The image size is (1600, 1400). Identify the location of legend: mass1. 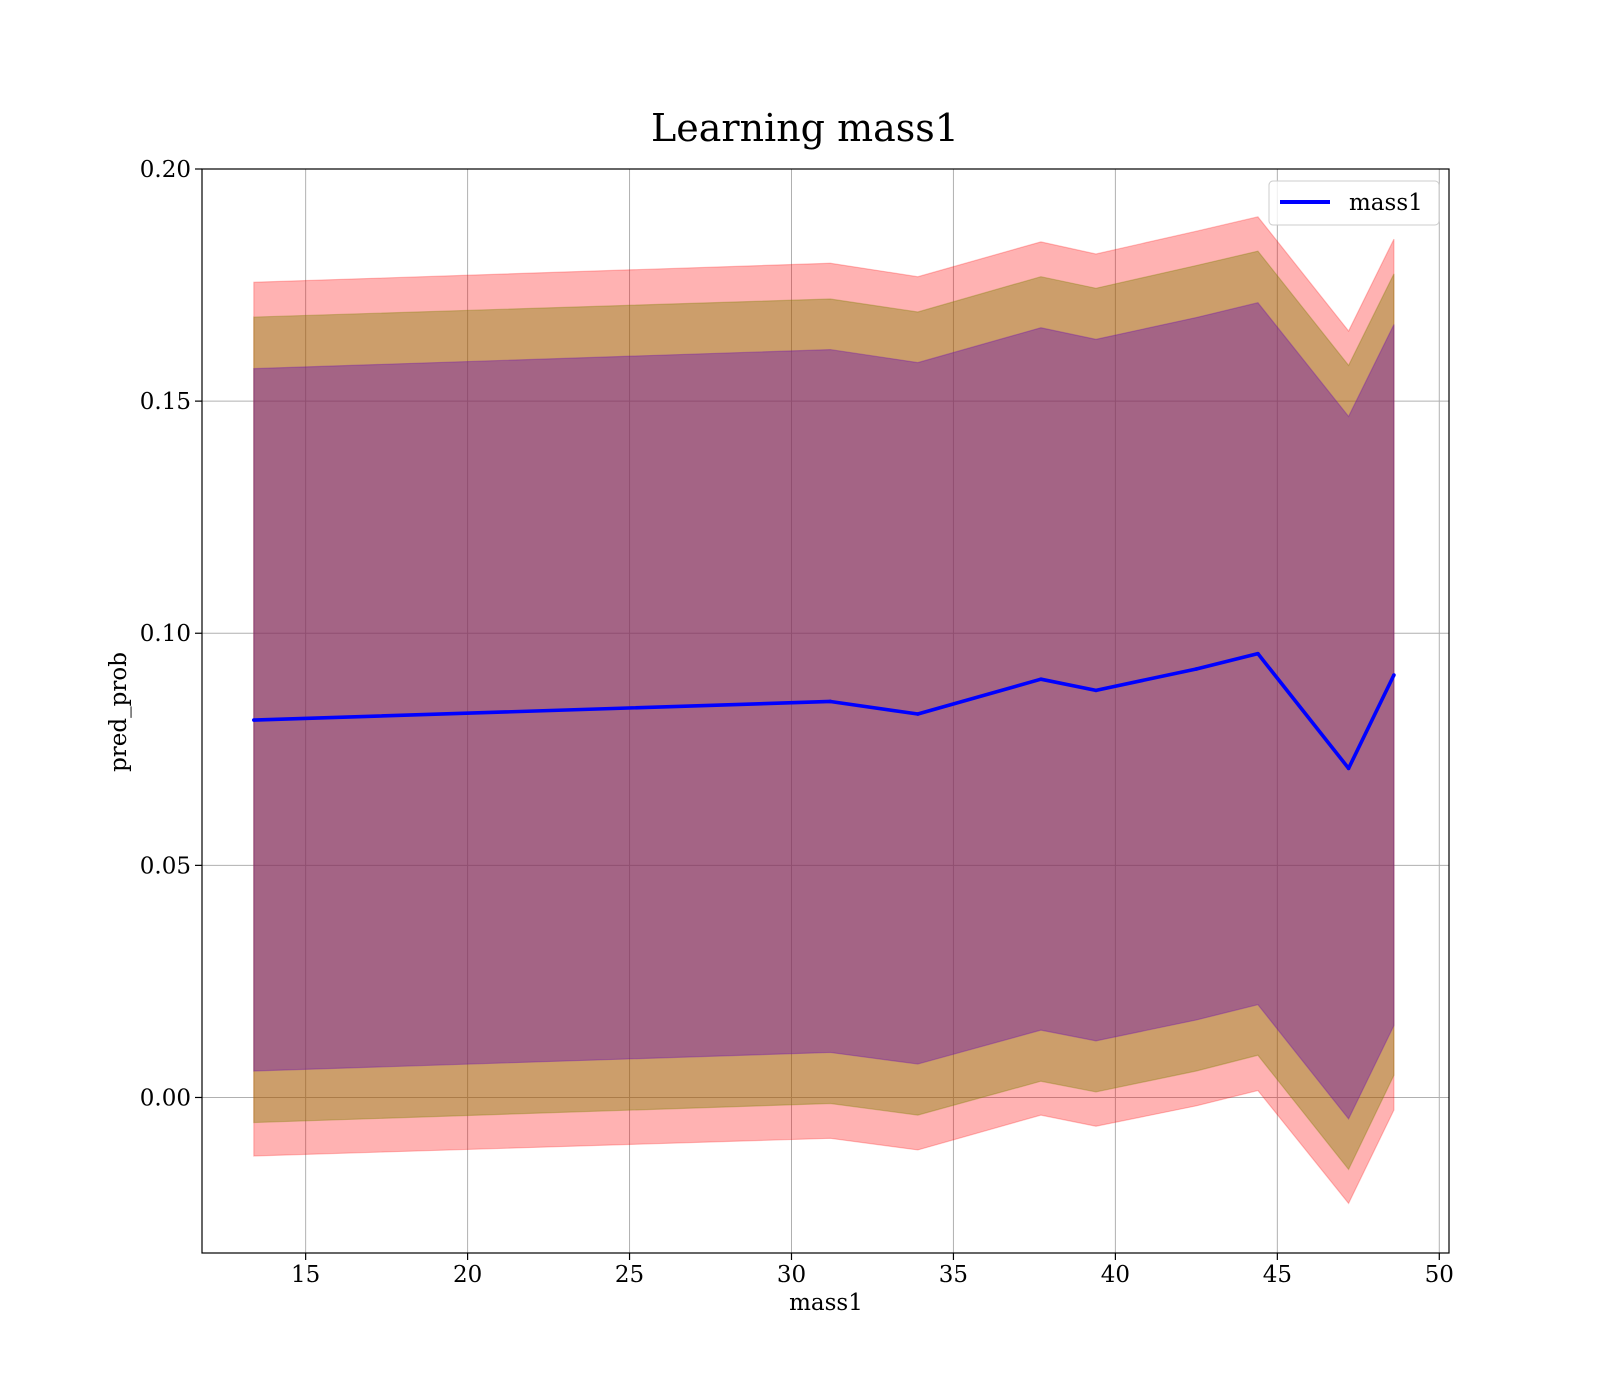
(1354, 203).